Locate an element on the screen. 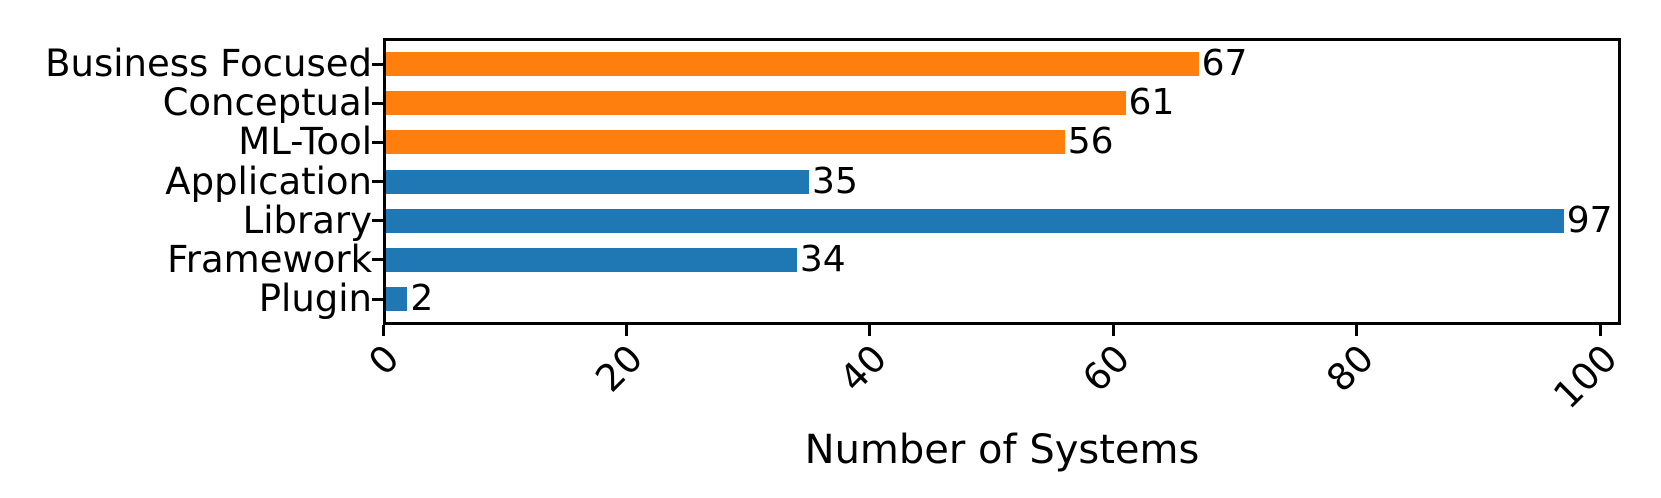  x-axis-label: Number of Systems is located at coordinates (1002, 450).